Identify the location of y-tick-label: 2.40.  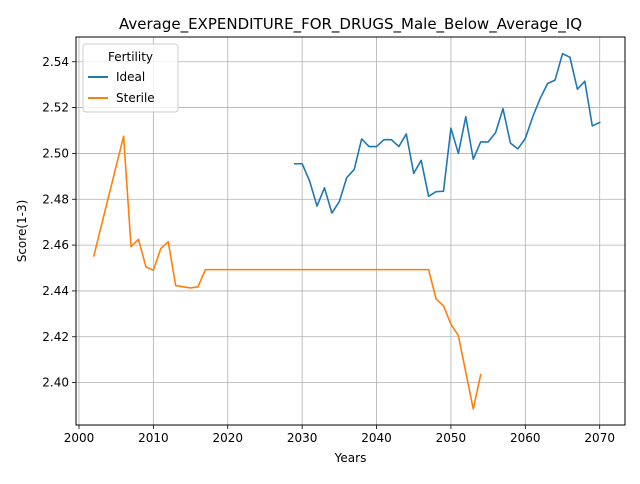
(55, 383).